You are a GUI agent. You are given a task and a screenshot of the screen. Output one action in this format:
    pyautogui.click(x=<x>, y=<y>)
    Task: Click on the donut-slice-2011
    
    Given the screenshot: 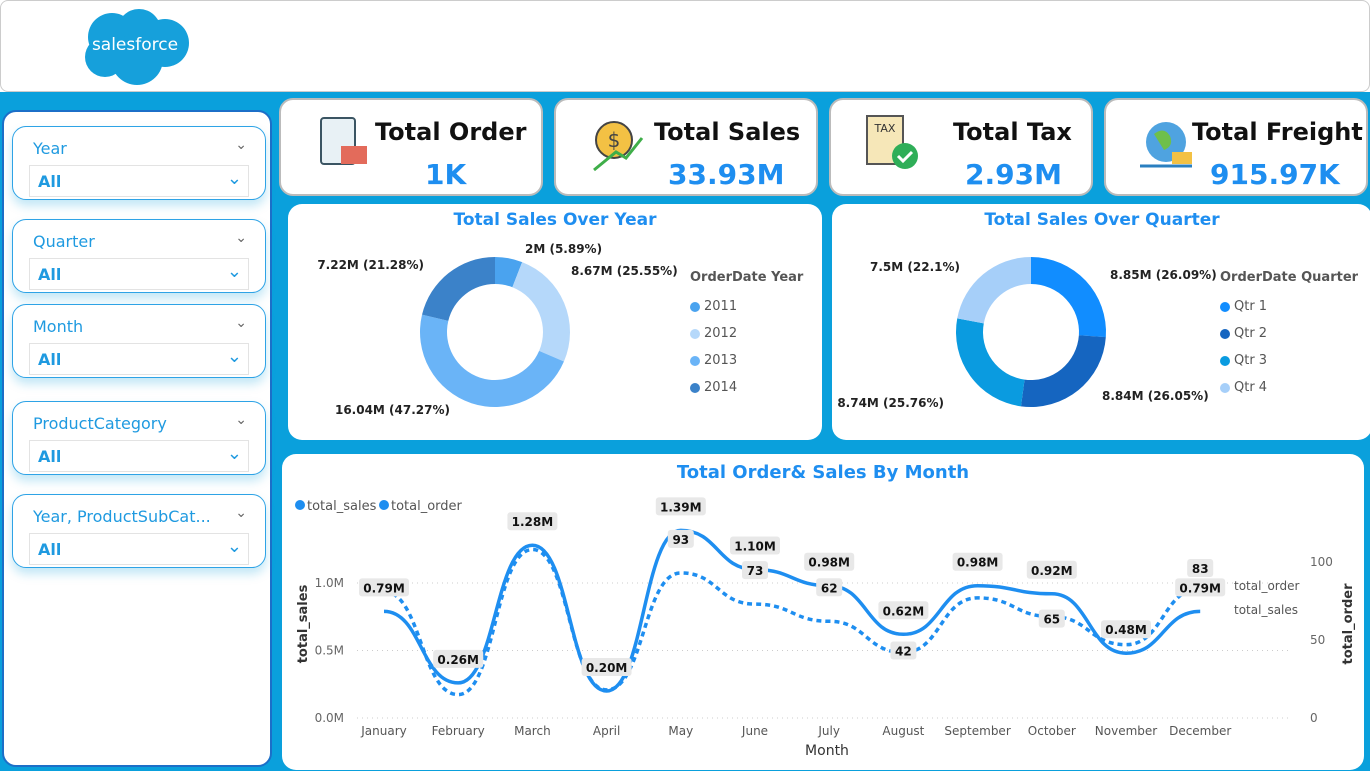 What is the action you would take?
    pyautogui.click(x=509, y=272)
    